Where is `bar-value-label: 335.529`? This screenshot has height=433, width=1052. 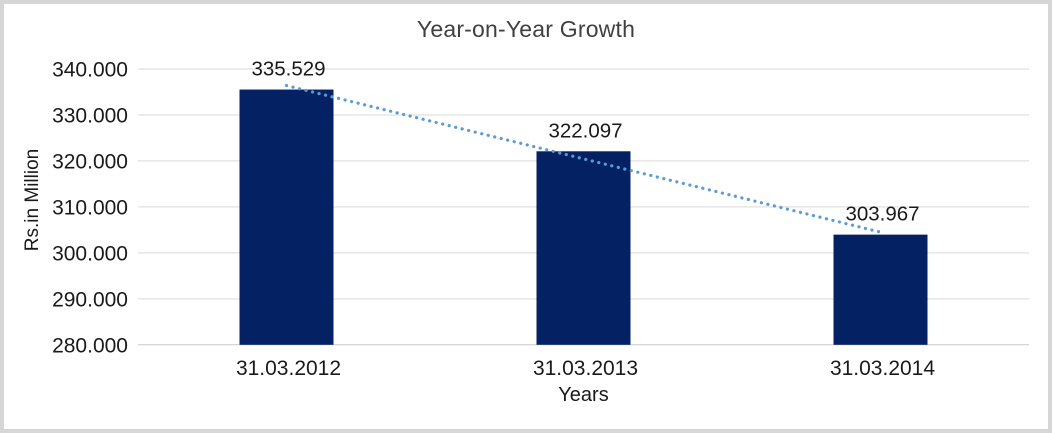
bar-value-label: 335.529 is located at coordinates (288, 69).